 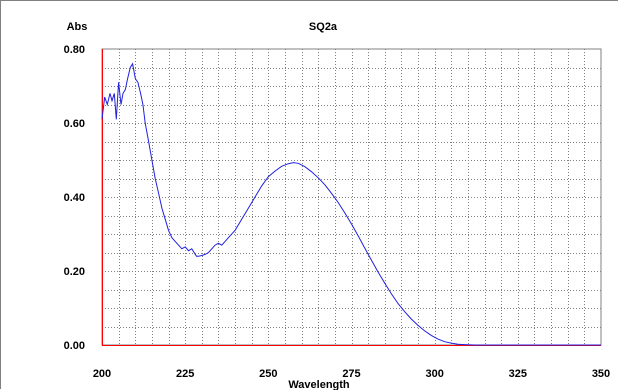 What do you see at coordinates (323, 27) in the screenshot?
I see `chart-title: SQ2a` at bounding box center [323, 27].